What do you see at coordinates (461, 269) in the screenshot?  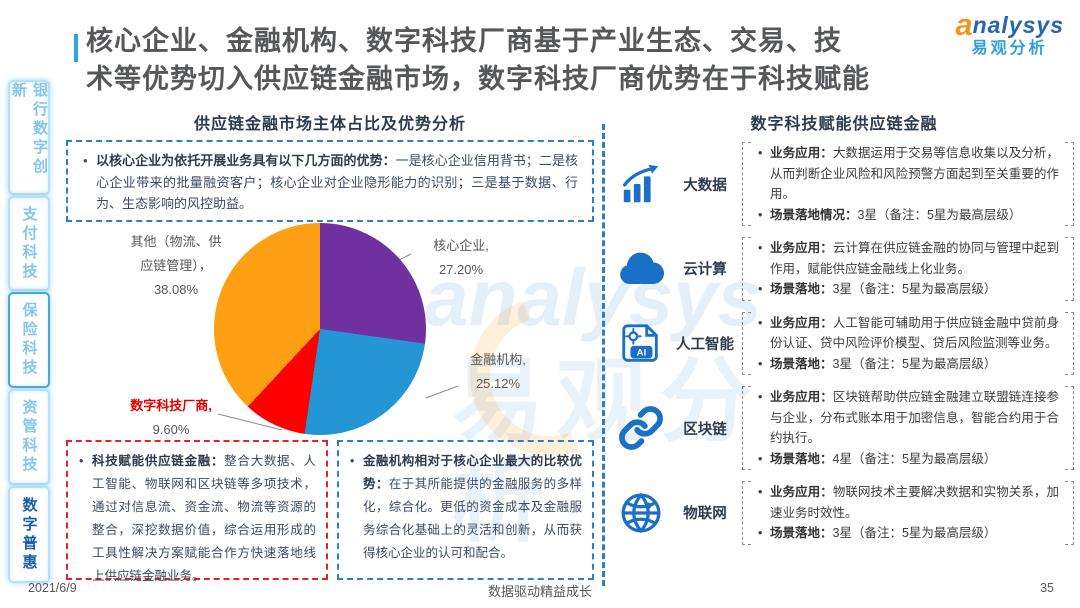 I see `label-value: 27.20%` at bounding box center [461, 269].